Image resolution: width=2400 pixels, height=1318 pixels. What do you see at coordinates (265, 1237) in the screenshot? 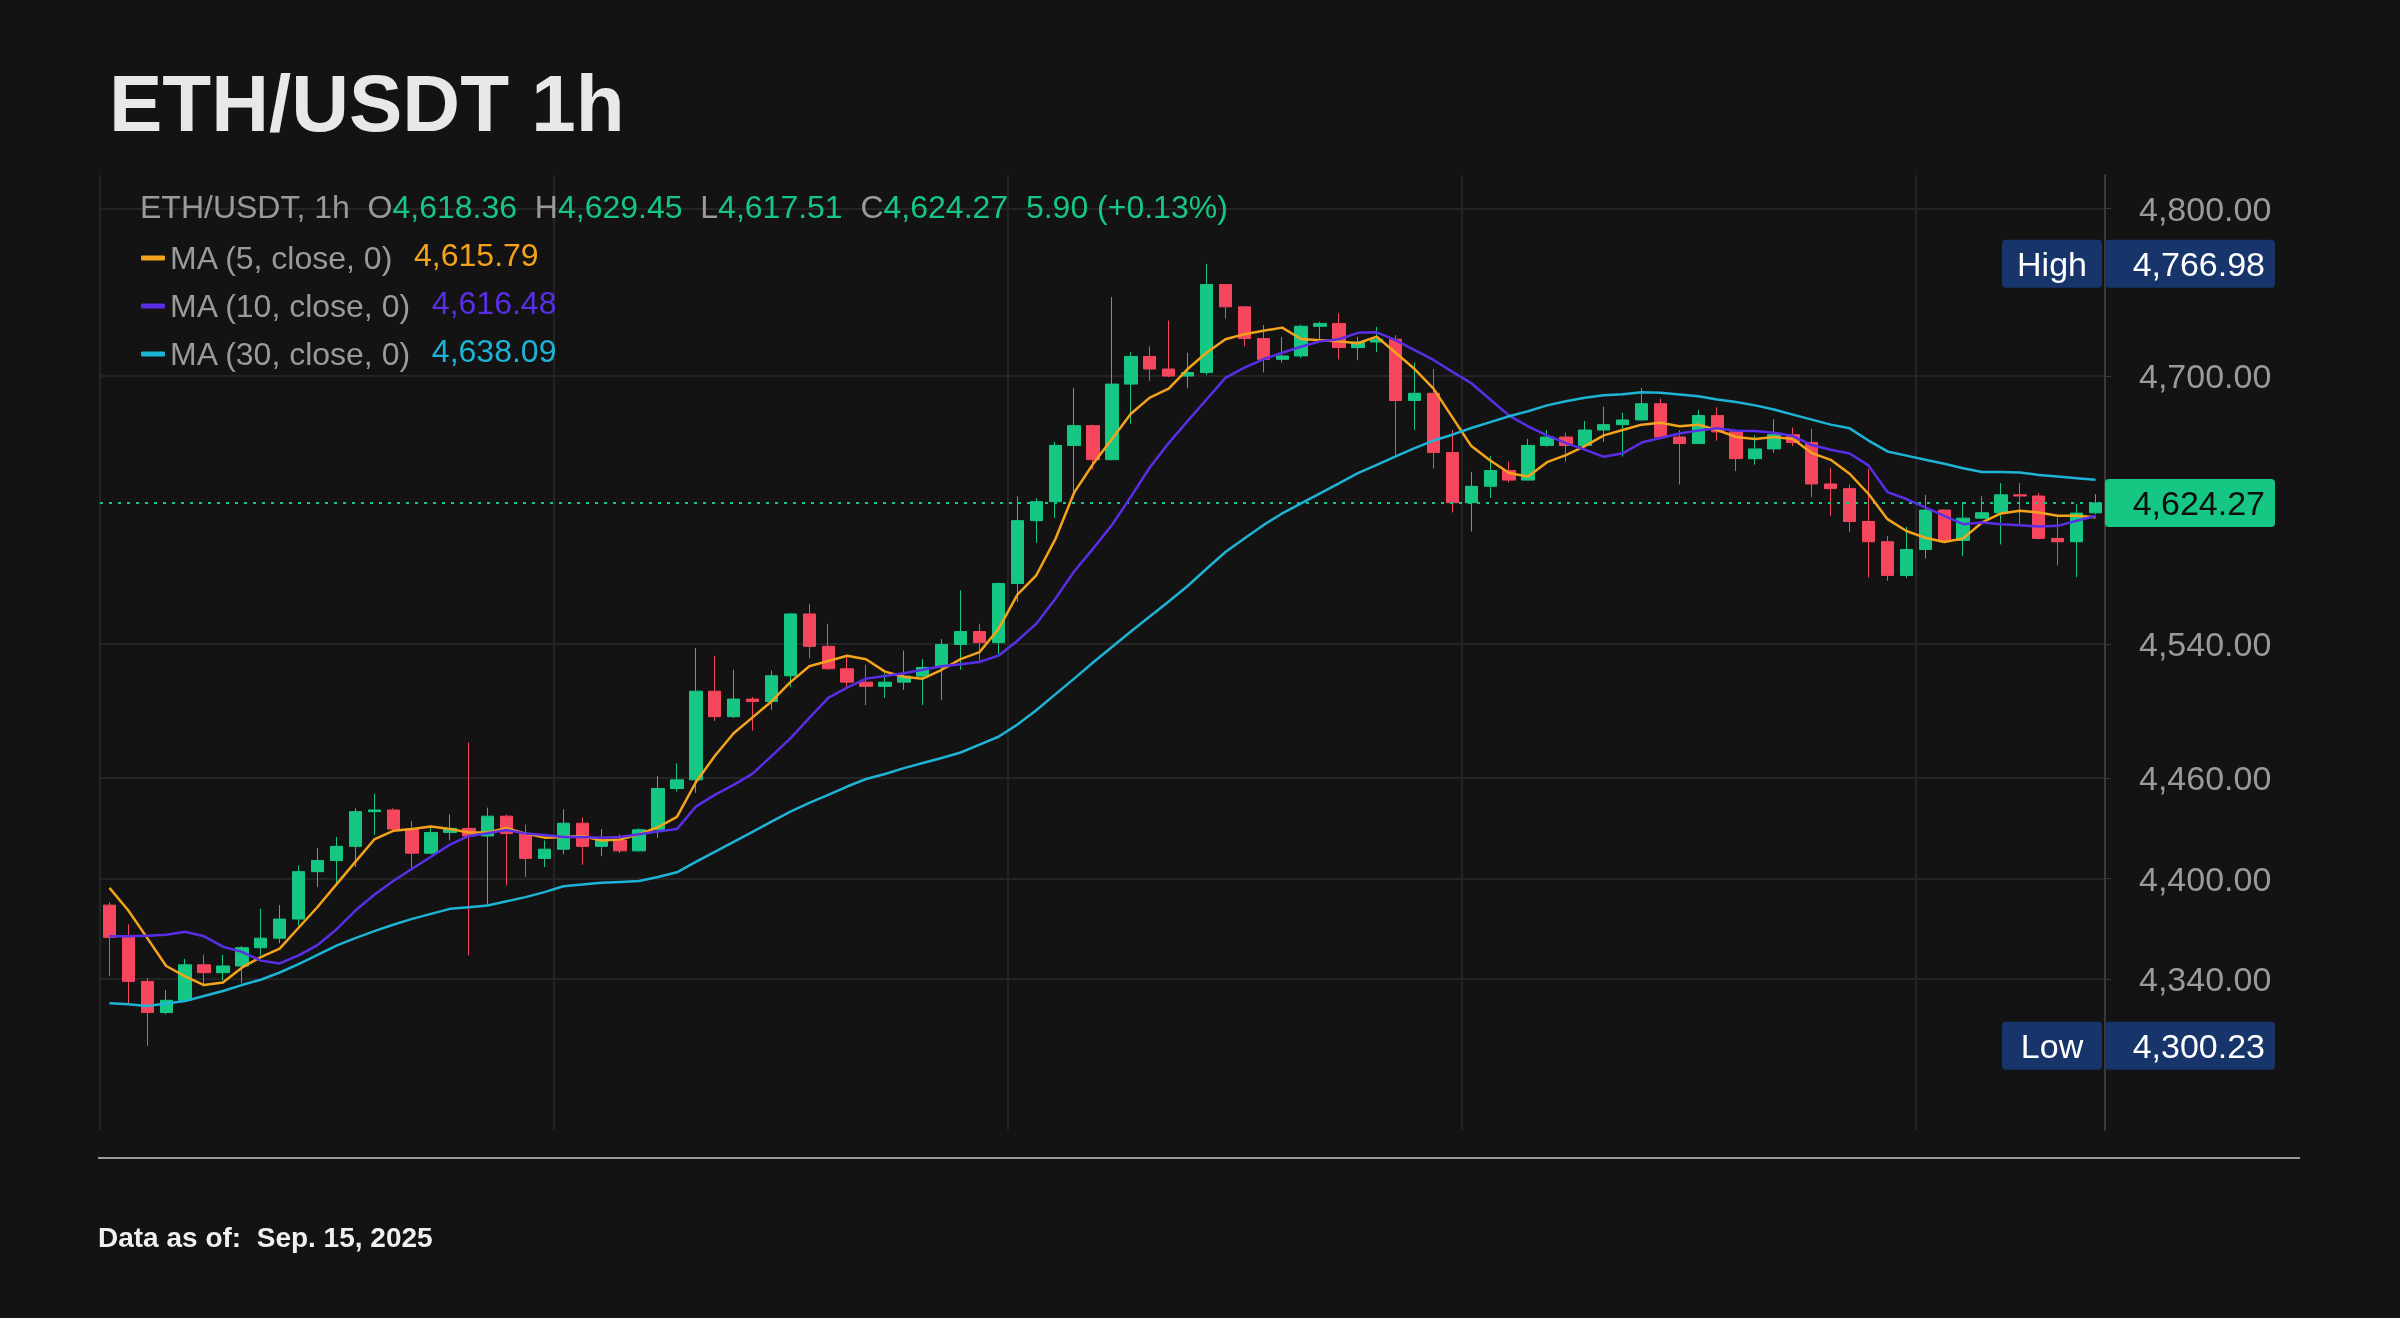
I see `text: Data as of: Sep. 15, 2025` at bounding box center [265, 1237].